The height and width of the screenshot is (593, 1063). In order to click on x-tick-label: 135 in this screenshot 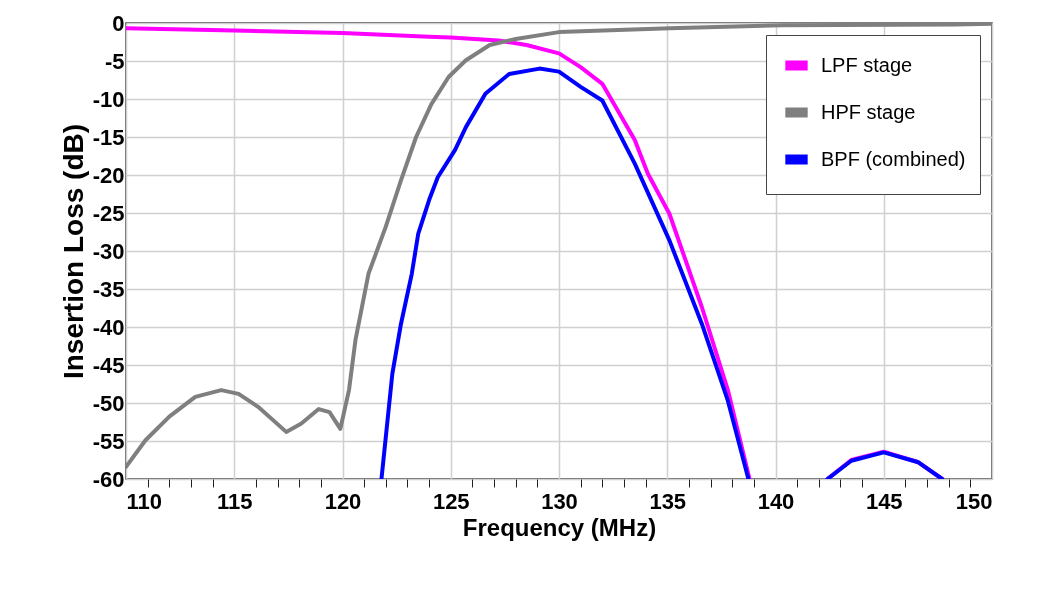, I will do `click(668, 501)`.